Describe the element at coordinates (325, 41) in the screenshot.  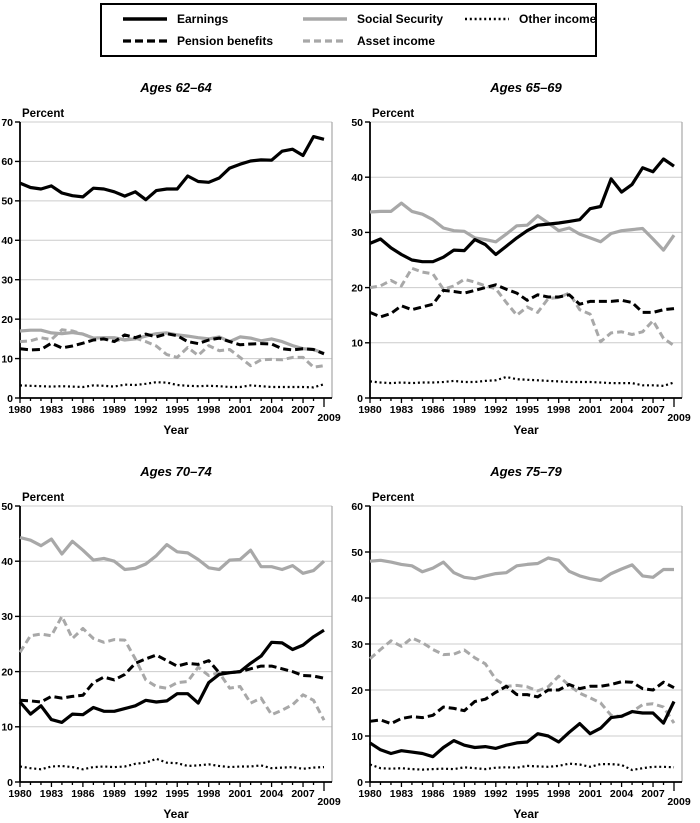
I see `asset-income-line-swatch` at that location.